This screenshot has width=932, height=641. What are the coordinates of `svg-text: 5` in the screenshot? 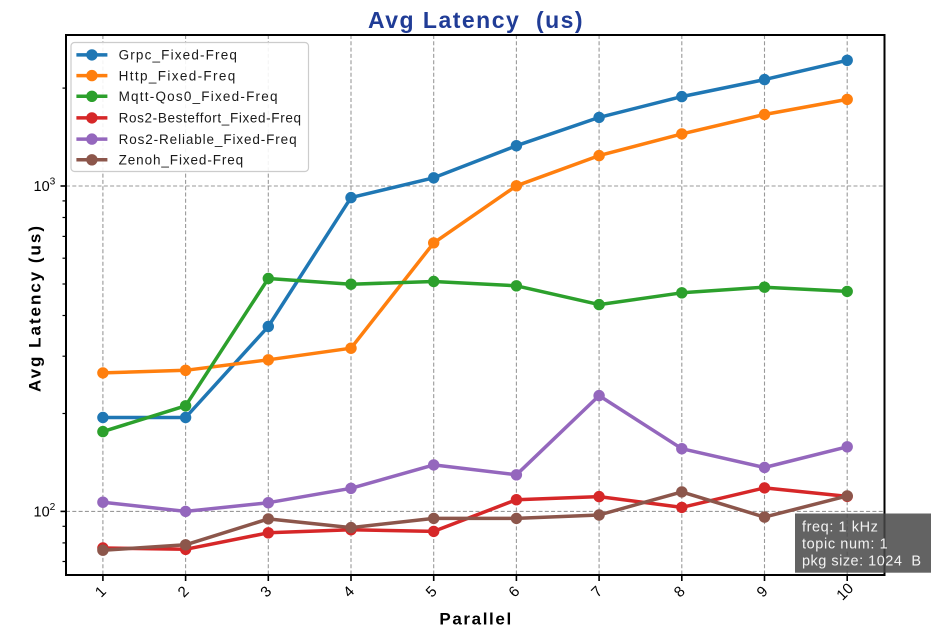 It's located at (432, 592).